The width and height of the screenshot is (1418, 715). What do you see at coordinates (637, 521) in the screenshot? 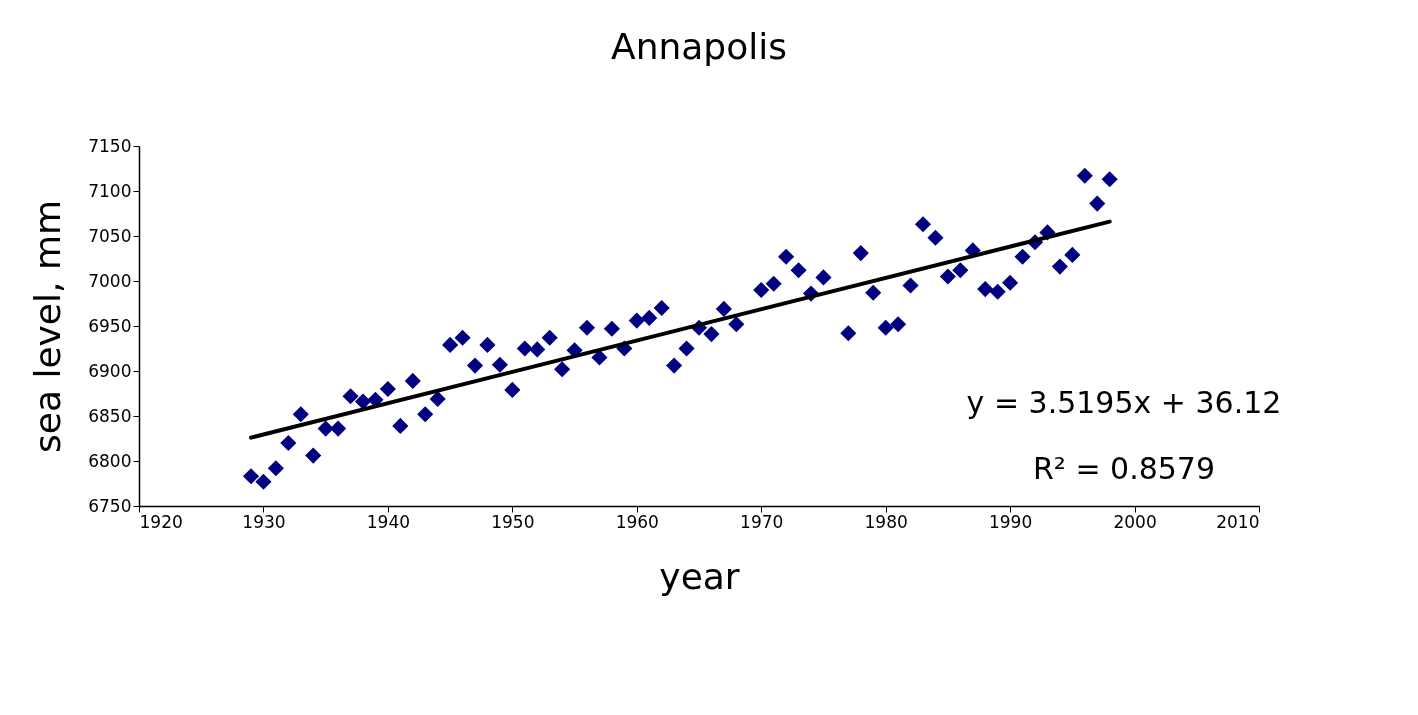
I see `x-tick-label: 1960` at bounding box center [637, 521].